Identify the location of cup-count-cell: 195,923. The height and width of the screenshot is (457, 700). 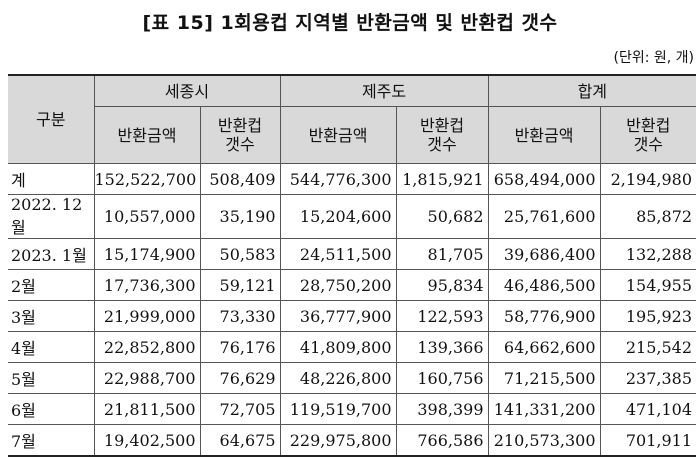
(648, 316).